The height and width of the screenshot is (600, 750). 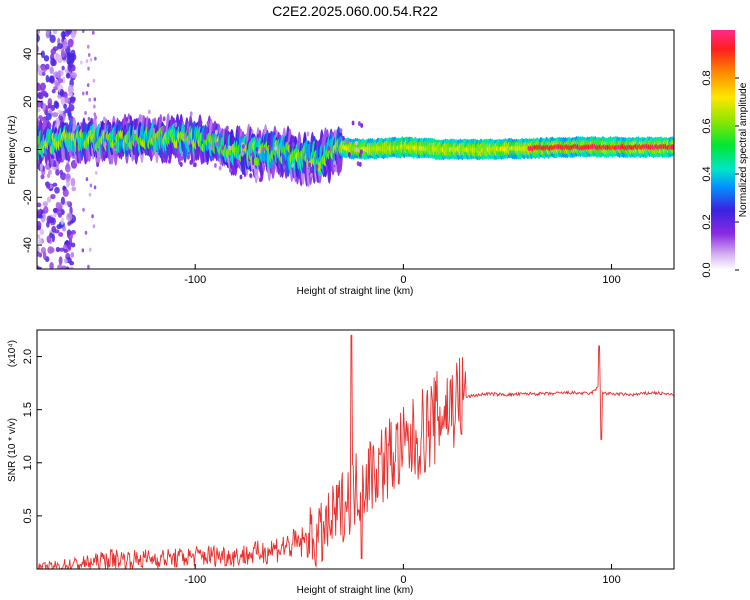 I want to click on y-tick-label: 0.5, so click(x=28, y=515).